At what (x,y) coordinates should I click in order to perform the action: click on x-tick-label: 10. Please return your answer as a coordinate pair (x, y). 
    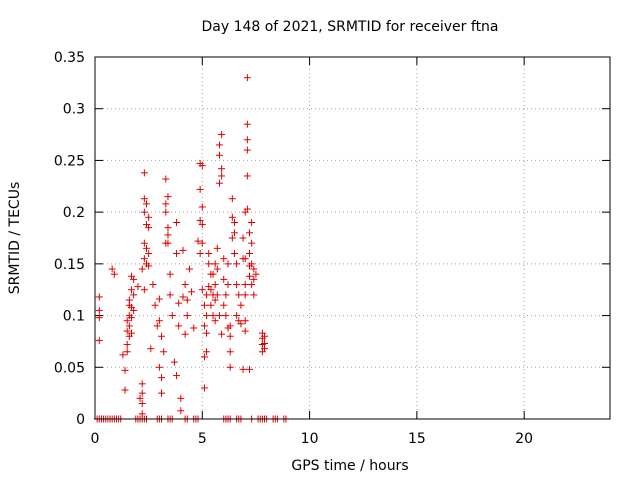
    Looking at the image, I should click on (310, 439).